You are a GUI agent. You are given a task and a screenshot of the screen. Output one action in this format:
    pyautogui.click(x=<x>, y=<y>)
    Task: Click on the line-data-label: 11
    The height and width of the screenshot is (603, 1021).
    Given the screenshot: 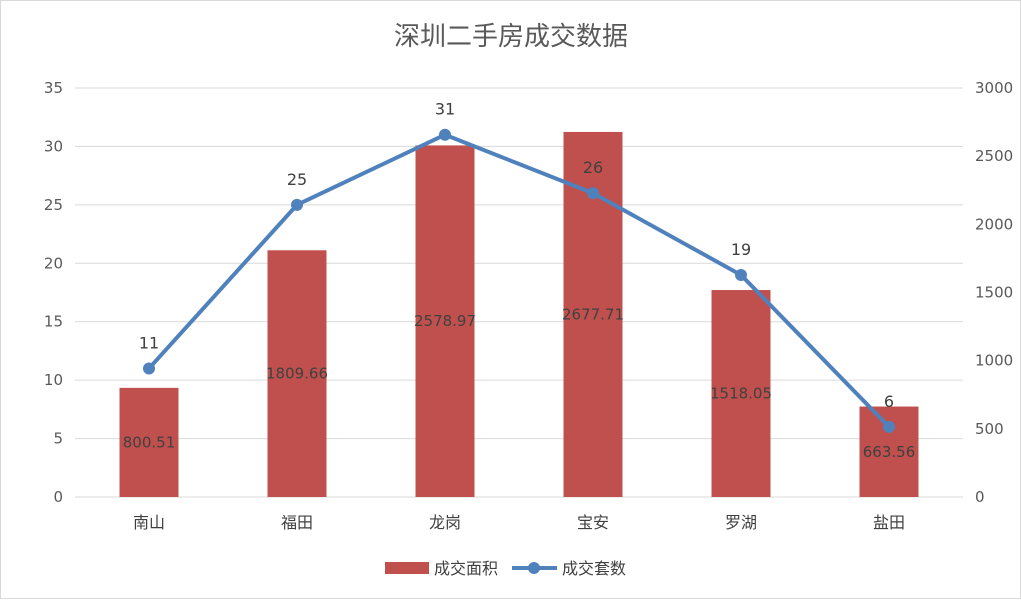 What is the action you would take?
    pyautogui.click(x=149, y=342)
    